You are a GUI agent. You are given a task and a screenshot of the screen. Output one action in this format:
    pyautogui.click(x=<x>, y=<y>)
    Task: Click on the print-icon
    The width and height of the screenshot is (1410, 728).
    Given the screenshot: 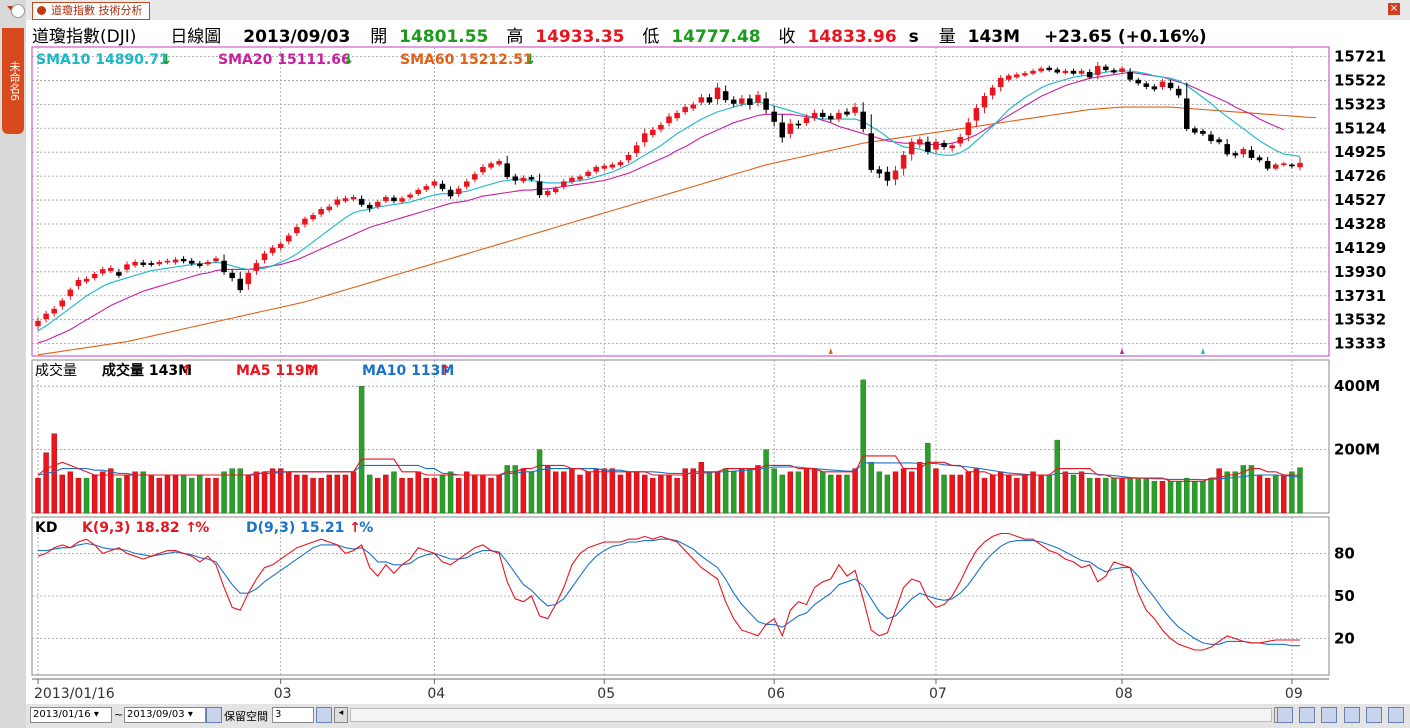 What is the action you would take?
    pyautogui.click(x=1373, y=715)
    